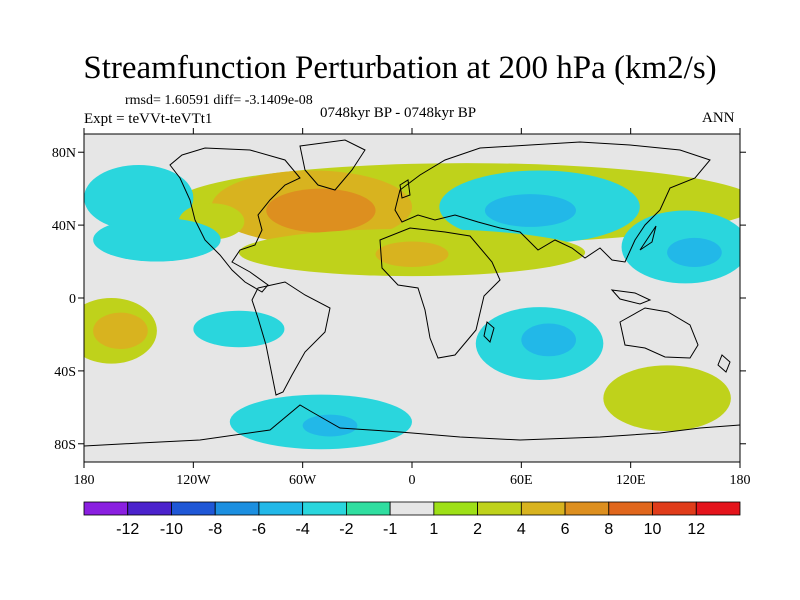 Image resolution: width=800 pixels, height=600 pixels. What do you see at coordinates (259, 529) in the screenshot?
I see `colorbar-label: -6` at bounding box center [259, 529].